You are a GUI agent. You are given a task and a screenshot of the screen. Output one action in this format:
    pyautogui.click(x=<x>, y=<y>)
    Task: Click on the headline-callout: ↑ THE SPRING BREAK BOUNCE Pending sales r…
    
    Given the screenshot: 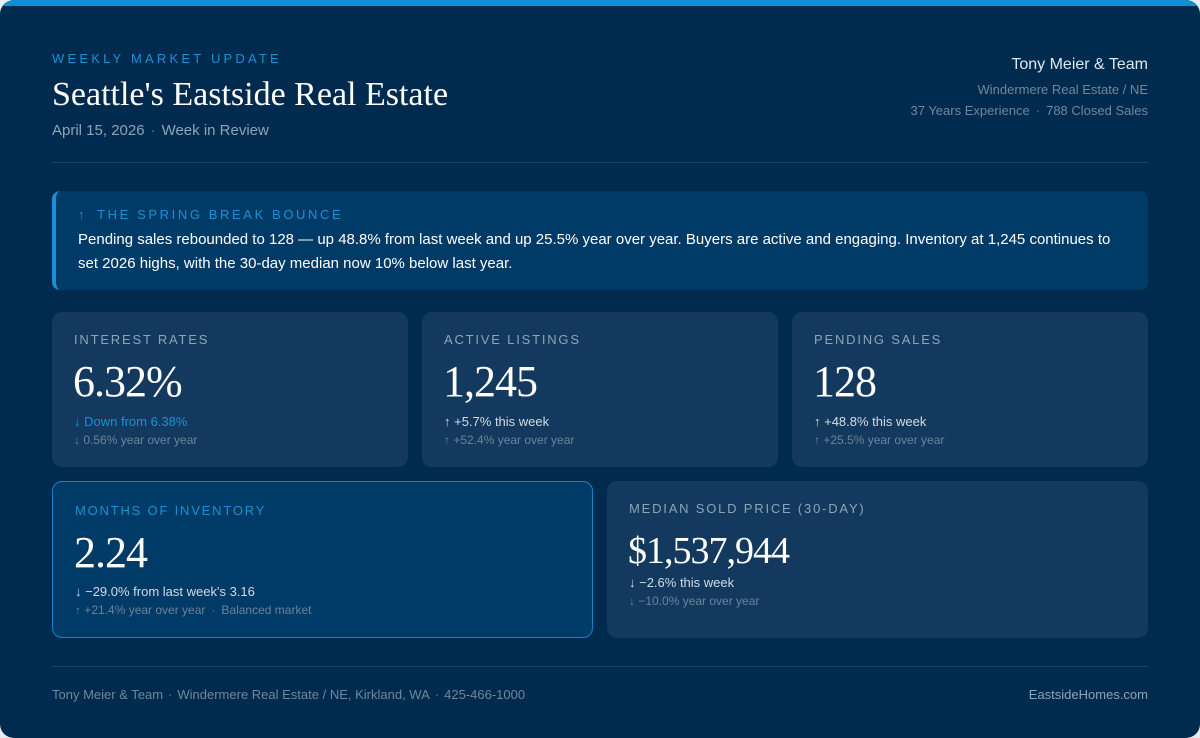 What is the action you would take?
    pyautogui.click(x=600, y=240)
    